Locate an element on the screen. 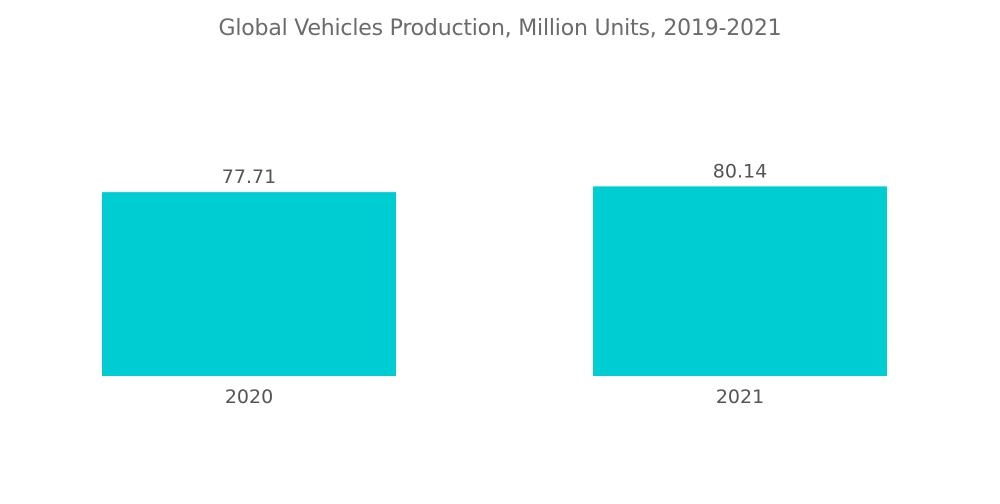  x-tick-label-2021: 2021 is located at coordinates (740, 397).